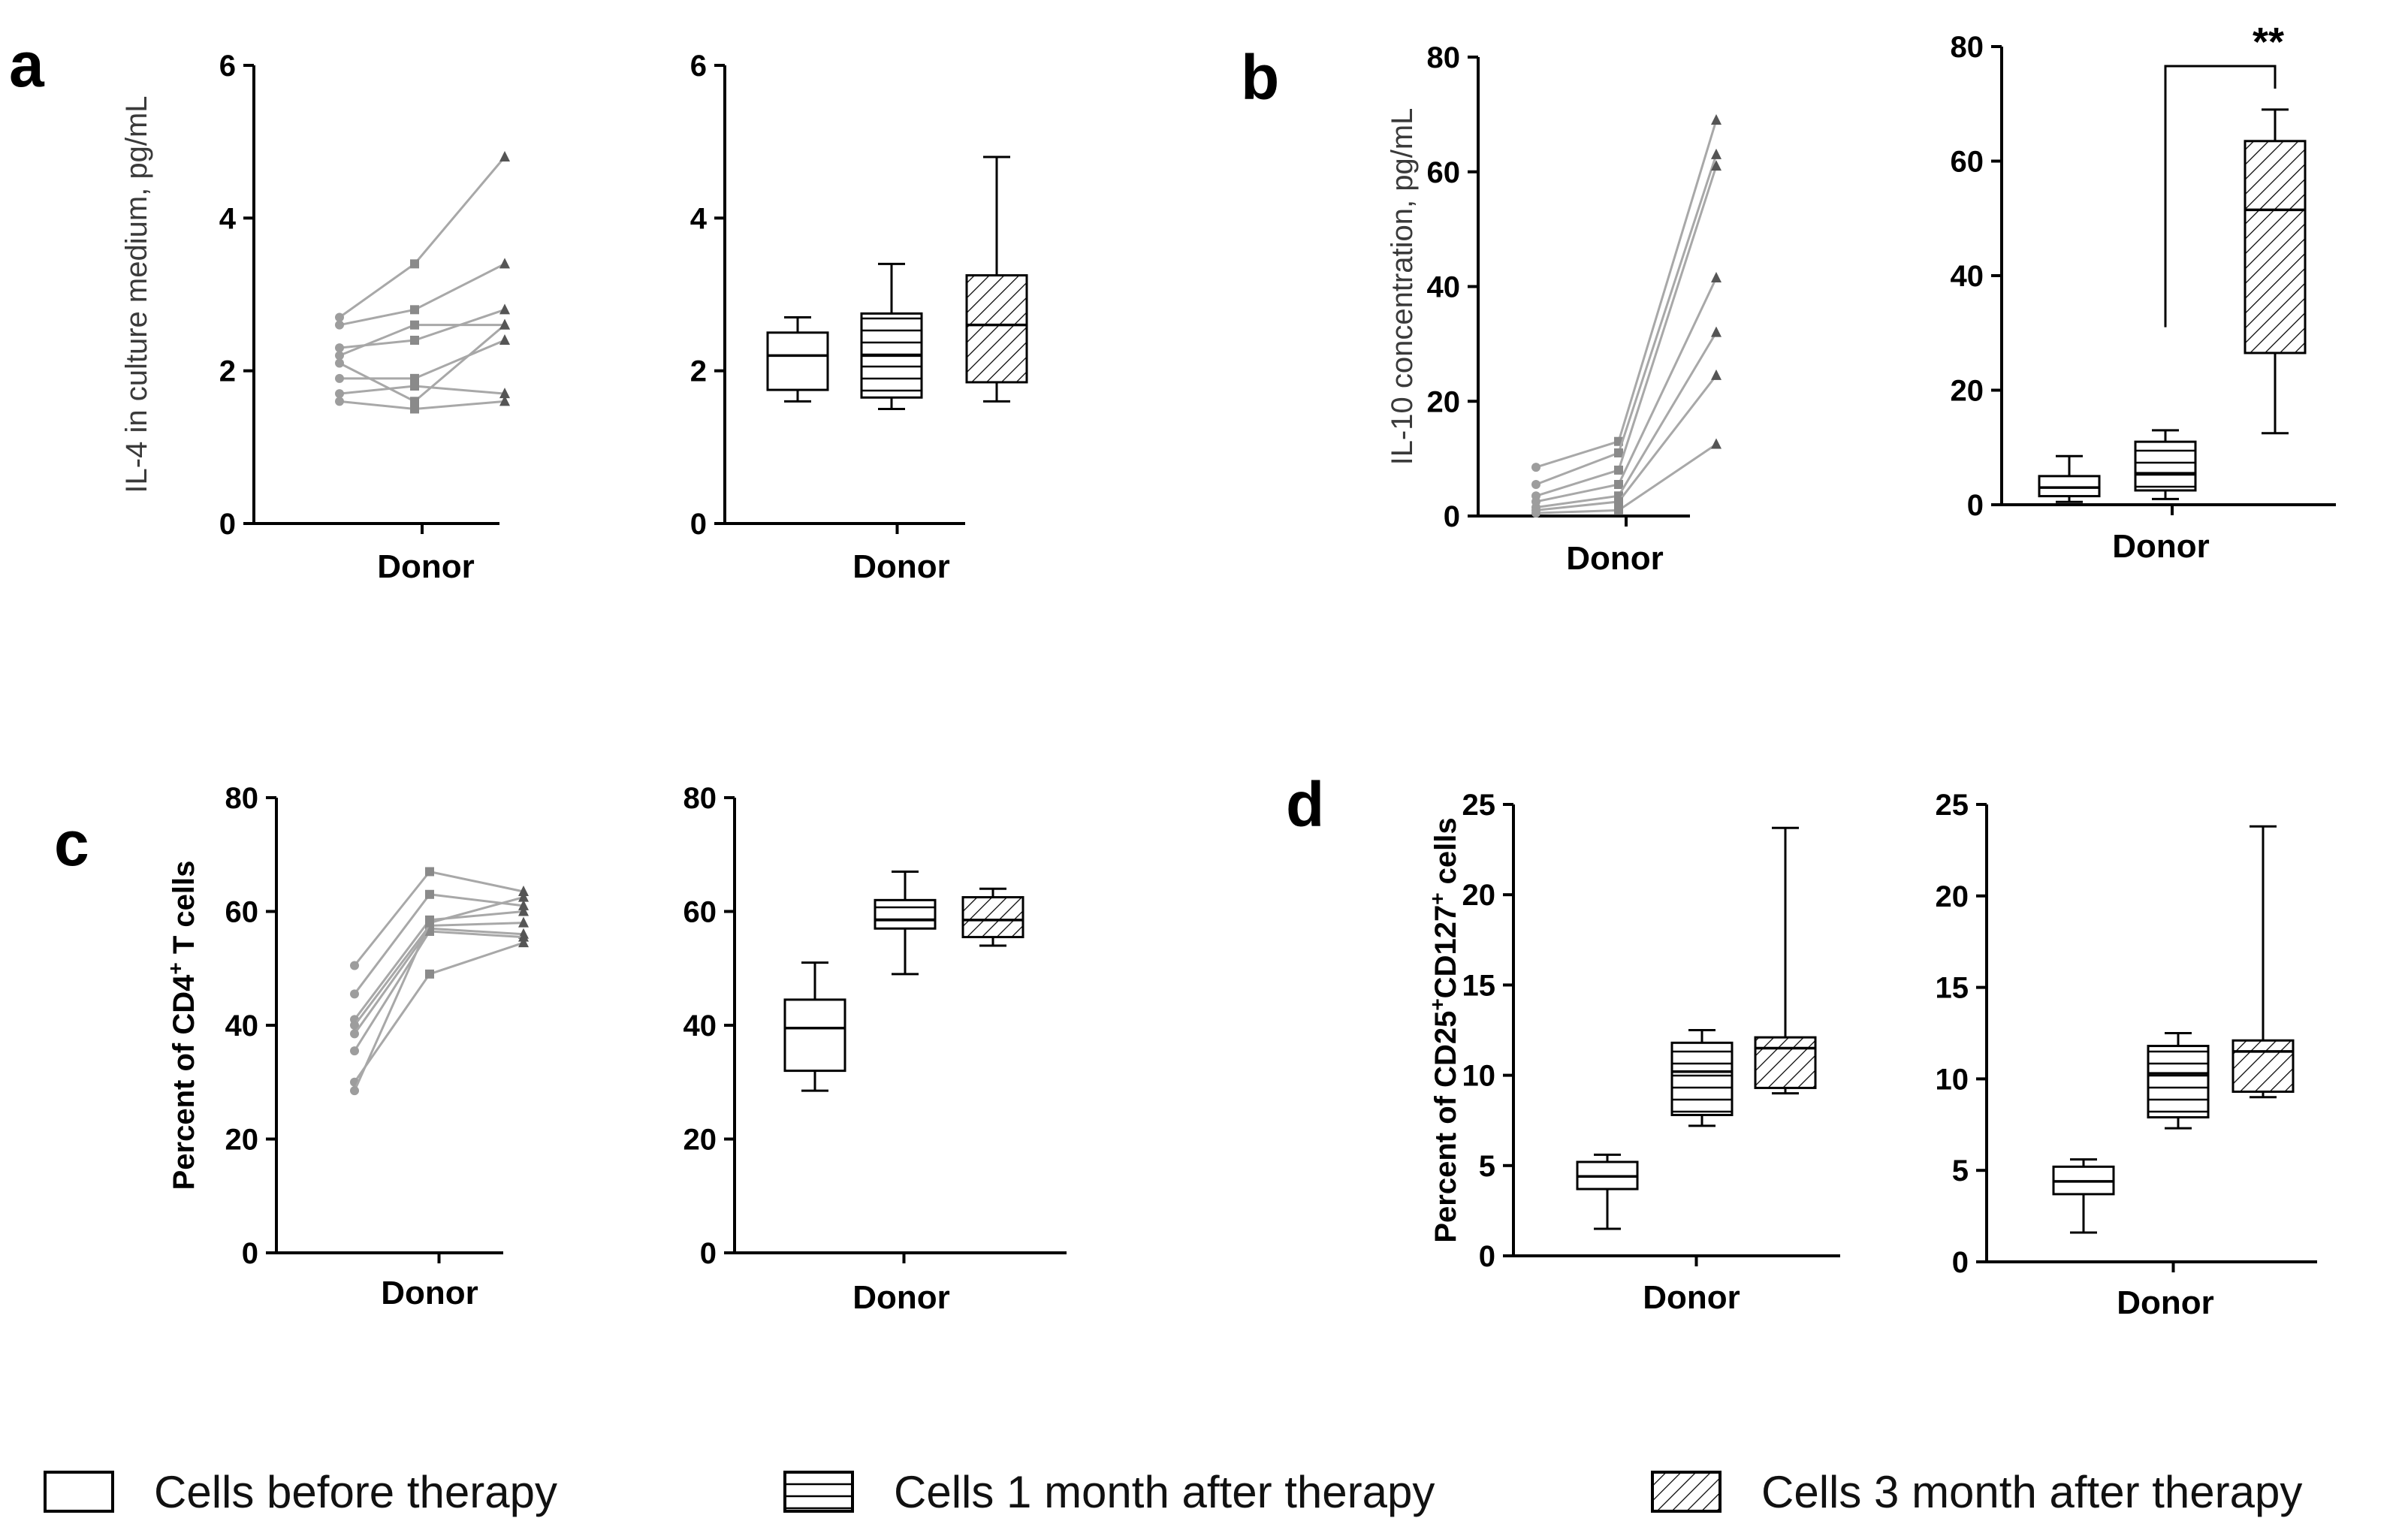 Image resolution: width=2408 pixels, height=1533 pixels. What do you see at coordinates (1952, 1079) in the screenshot?
I see `y-tick-label: 10` at bounding box center [1952, 1079].